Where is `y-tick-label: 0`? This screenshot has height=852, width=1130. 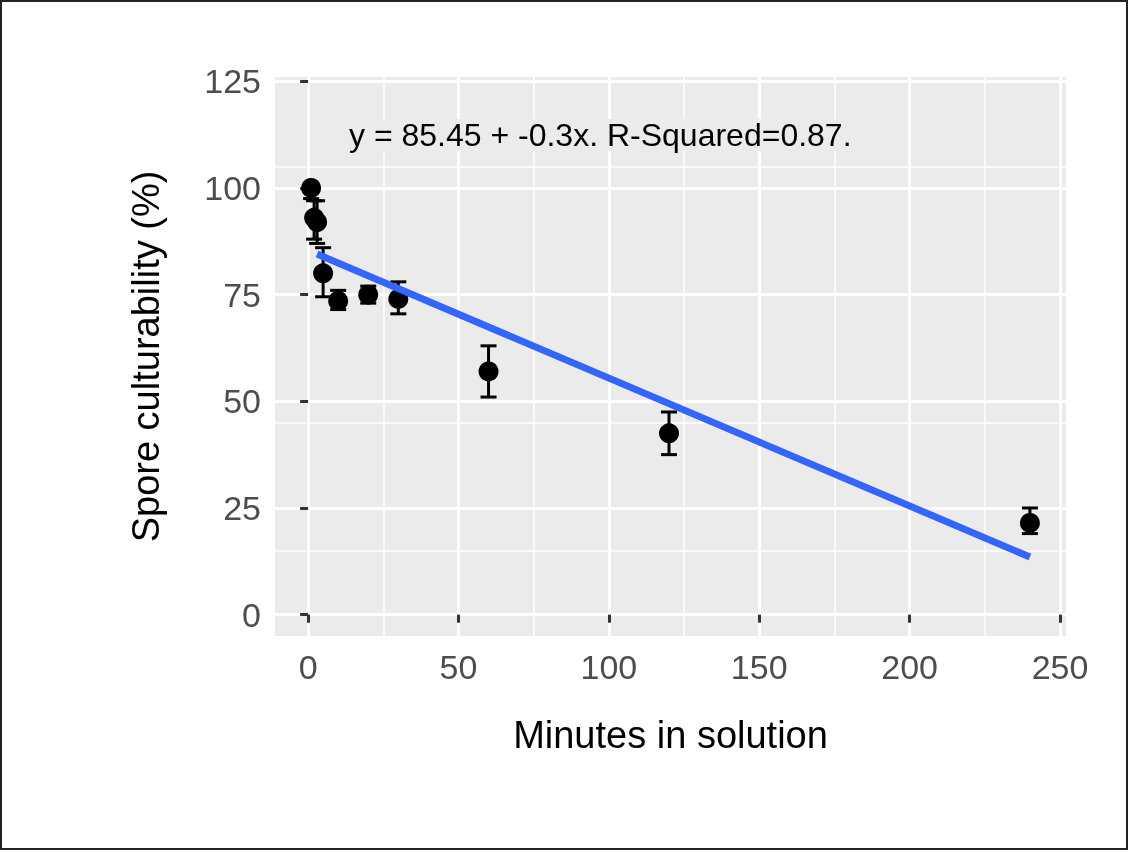 y-tick-label: 0 is located at coordinates (251, 614).